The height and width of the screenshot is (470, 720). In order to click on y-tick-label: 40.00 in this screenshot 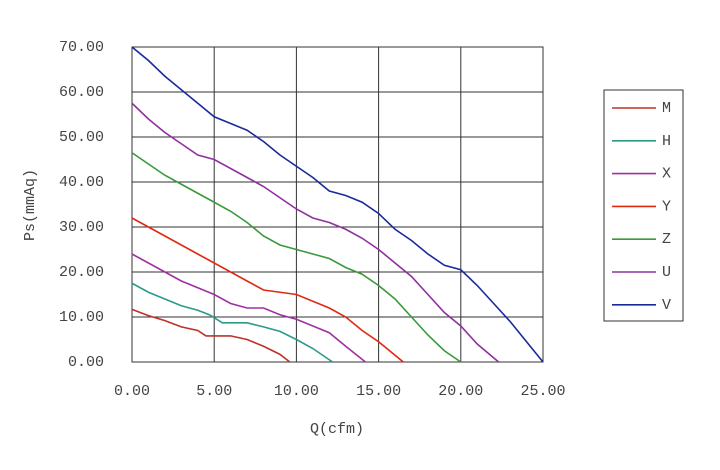, I will do `click(81, 182)`.